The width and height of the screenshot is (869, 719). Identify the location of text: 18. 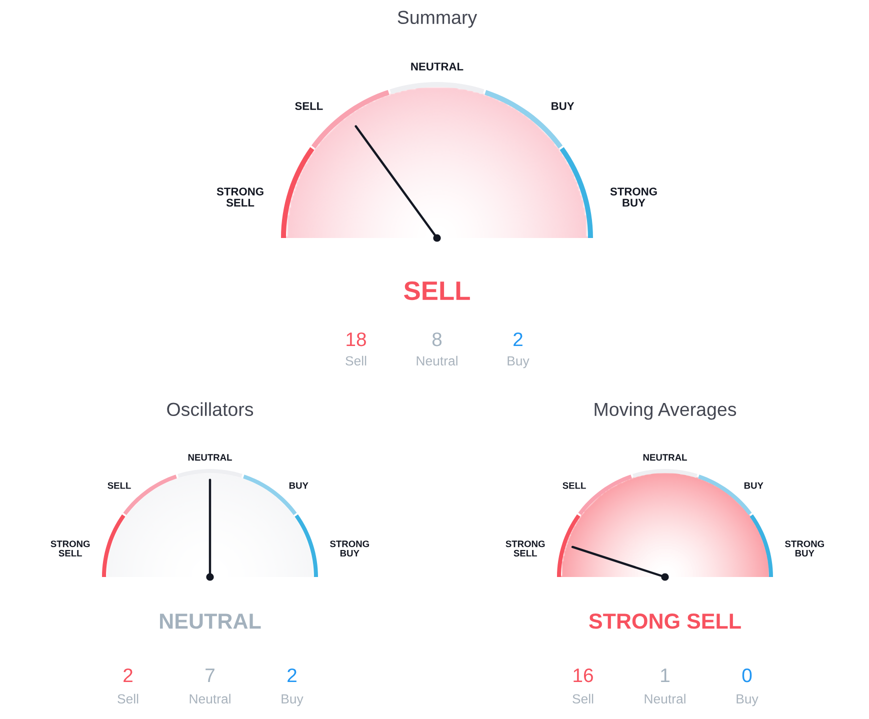
(356, 339).